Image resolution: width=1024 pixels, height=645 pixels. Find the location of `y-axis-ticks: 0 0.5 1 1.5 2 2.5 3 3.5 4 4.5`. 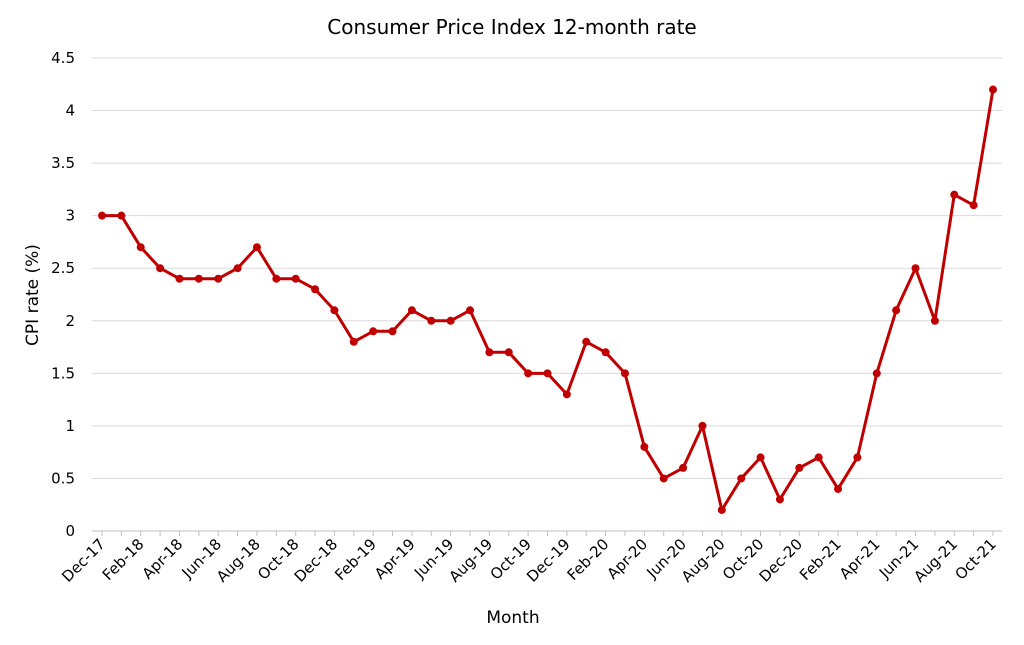

y-axis-ticks: 0 0.5 1 1.5 2 2.5 3 3.5 4 4.5 is located at coordinates (63, 294).